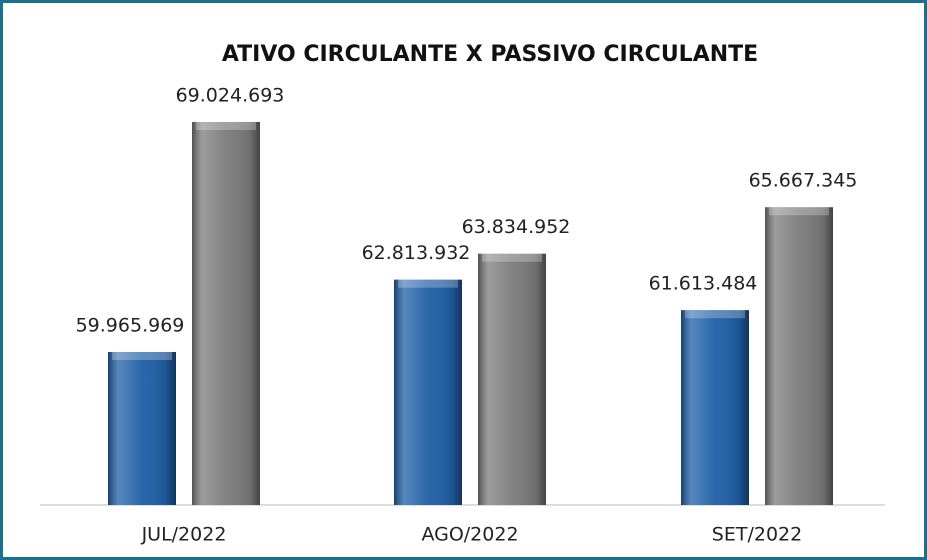 The image size is (927, 560). I want to click on value-label: 62.813.932, so click(416, 253).